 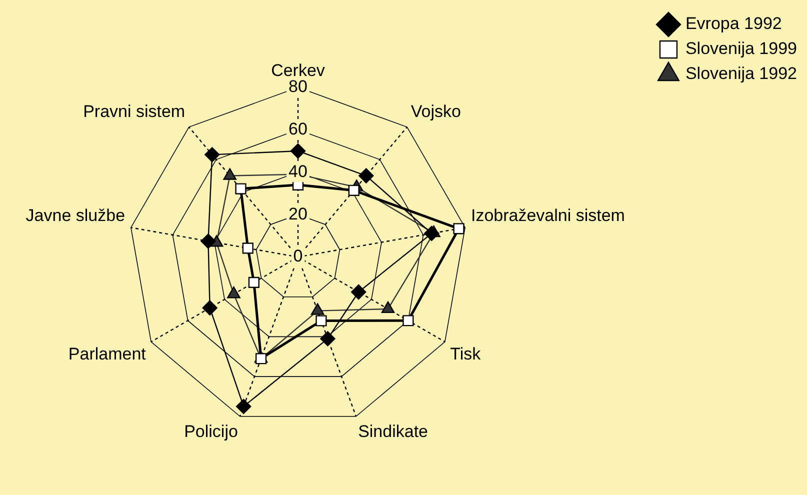 I want to click on spoke-label: Parlament, so click(x=107, y=354).